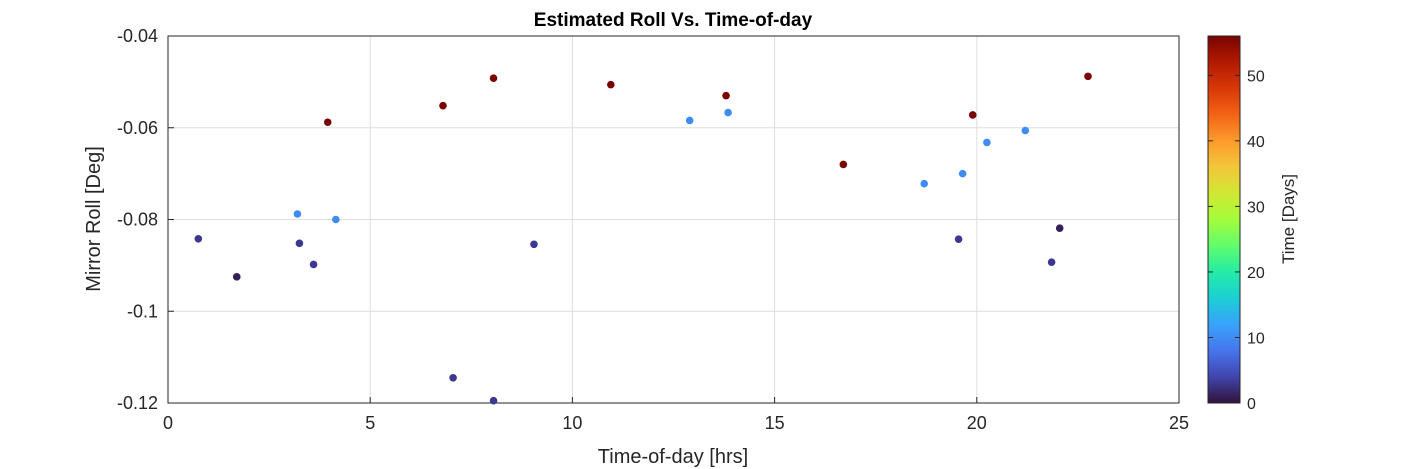 This screenshot has width=1406, height=469. Describe the element at coordinates (137, 403) in the screenshot. I see `y-tick-label: -0.12` at that location.